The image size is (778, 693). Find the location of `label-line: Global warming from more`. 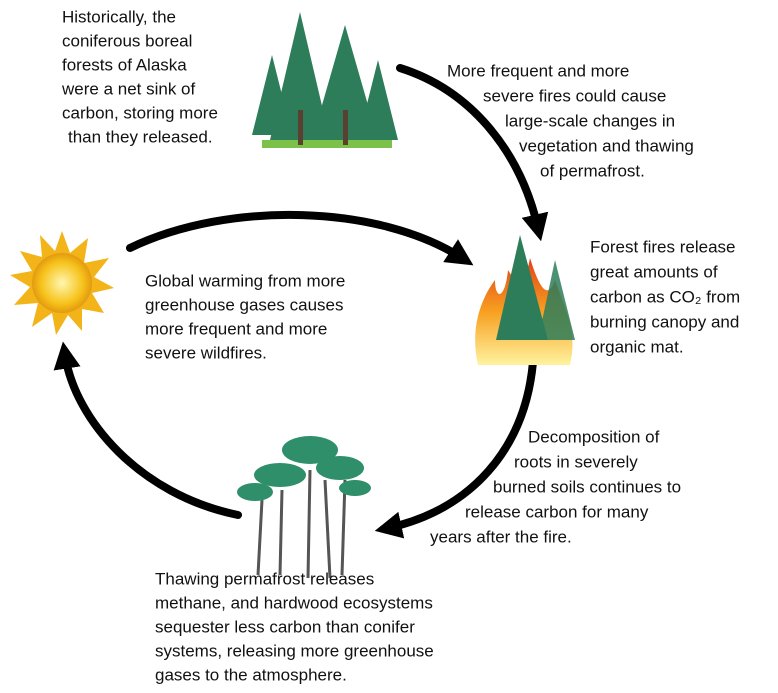

label-line: Global warming from more is located at coordinates (245, 280).